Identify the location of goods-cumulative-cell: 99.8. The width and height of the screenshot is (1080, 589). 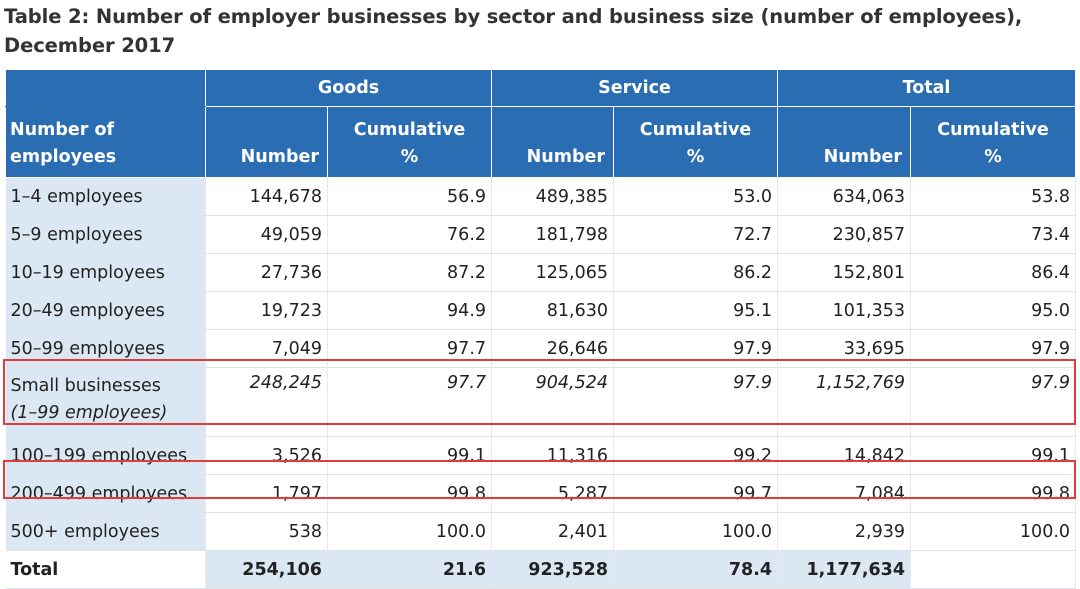
(410, 493).